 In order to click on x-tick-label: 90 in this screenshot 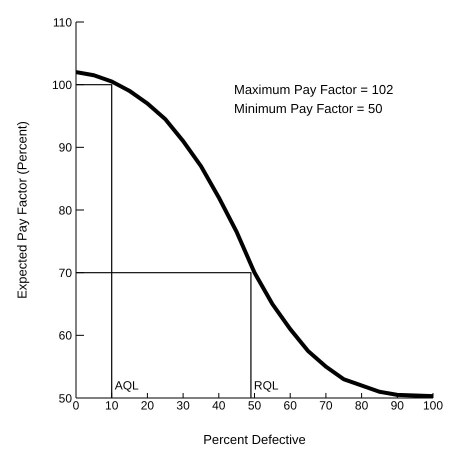, I will do `click(397, 405)`.